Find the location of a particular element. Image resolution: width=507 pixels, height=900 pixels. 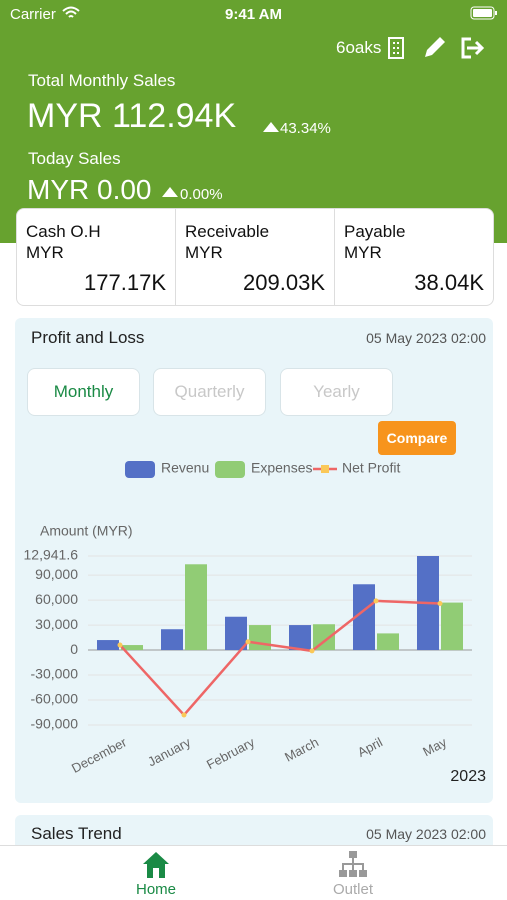

card-label: Payable is located at coordinates (375, 231).